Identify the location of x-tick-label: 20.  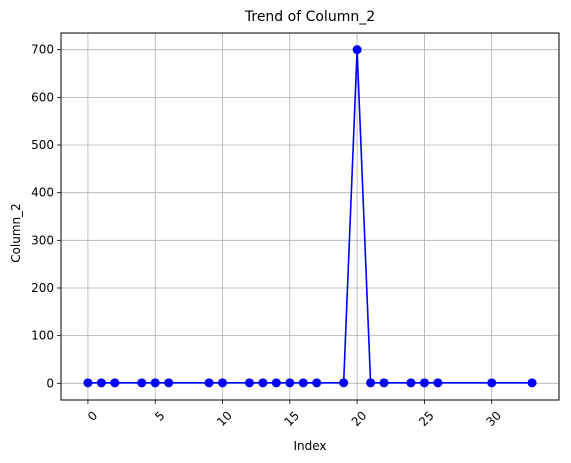
(359, 418).